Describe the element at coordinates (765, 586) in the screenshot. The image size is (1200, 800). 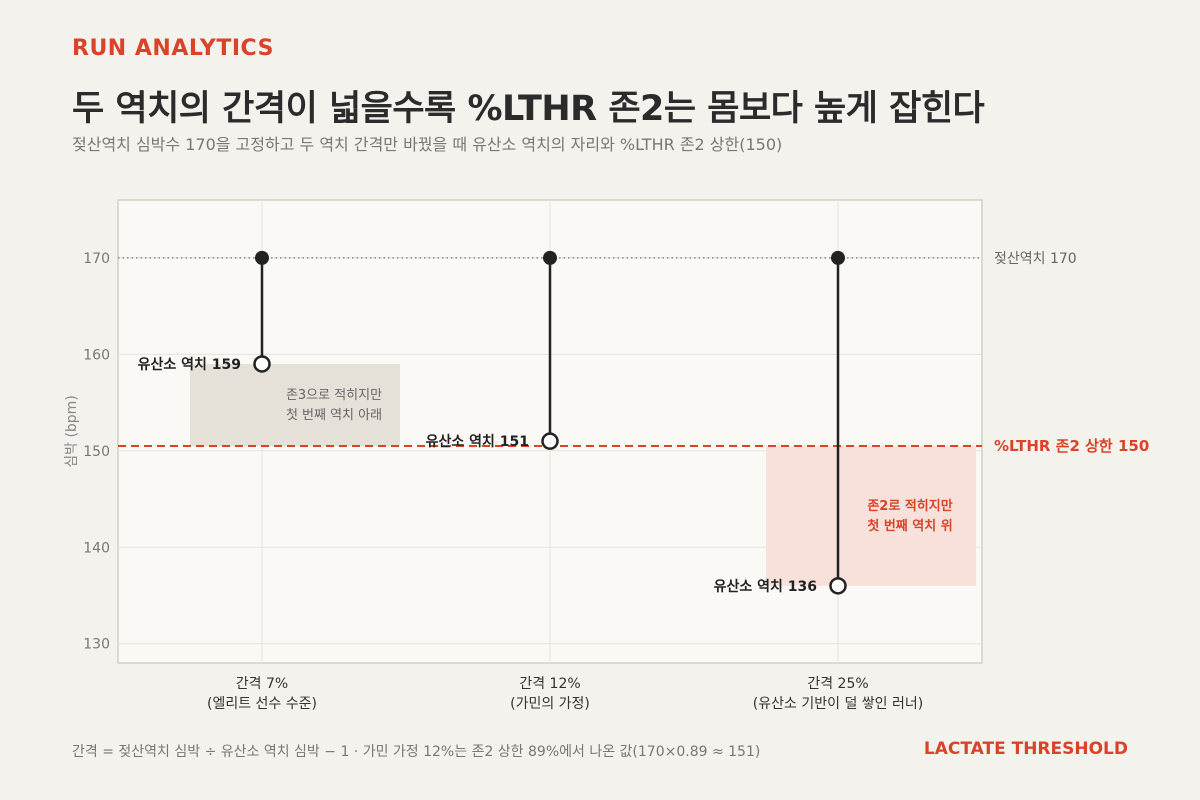
I see `aerobic-threshold-label: 유산소 역치 136` at that location.